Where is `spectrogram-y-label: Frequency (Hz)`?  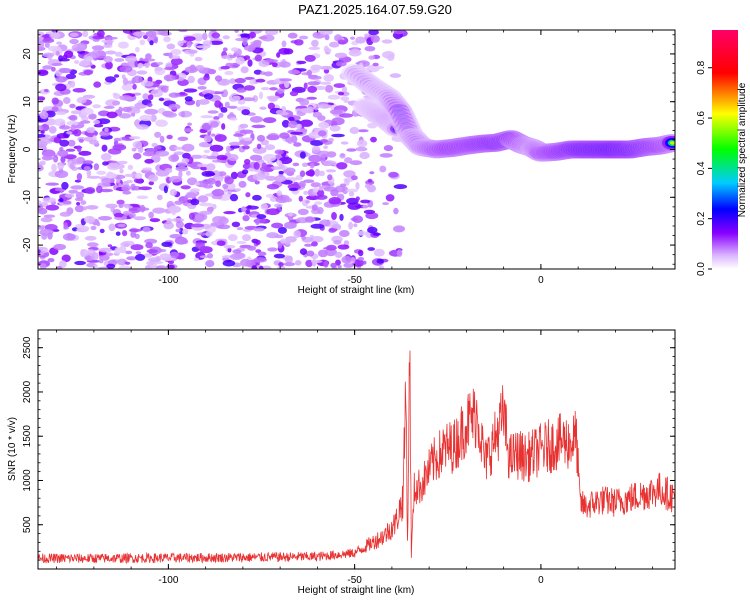
spectrogram-y-label: Frequency (Hz) is located at coordinates (12, 149).